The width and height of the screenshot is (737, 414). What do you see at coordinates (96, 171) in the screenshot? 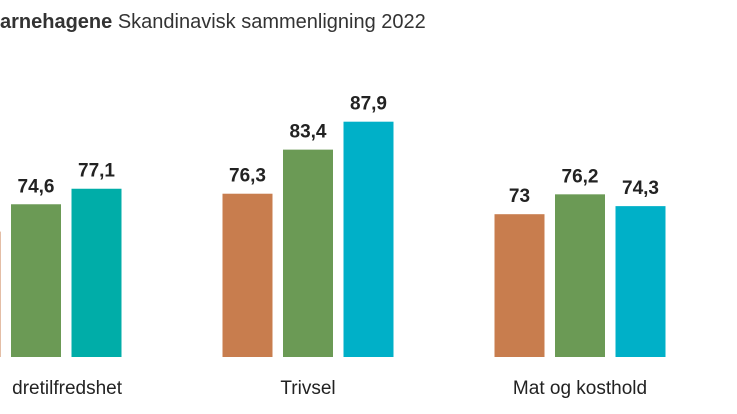
I see `value-label: 77,1` at bounding box center [96, 171].